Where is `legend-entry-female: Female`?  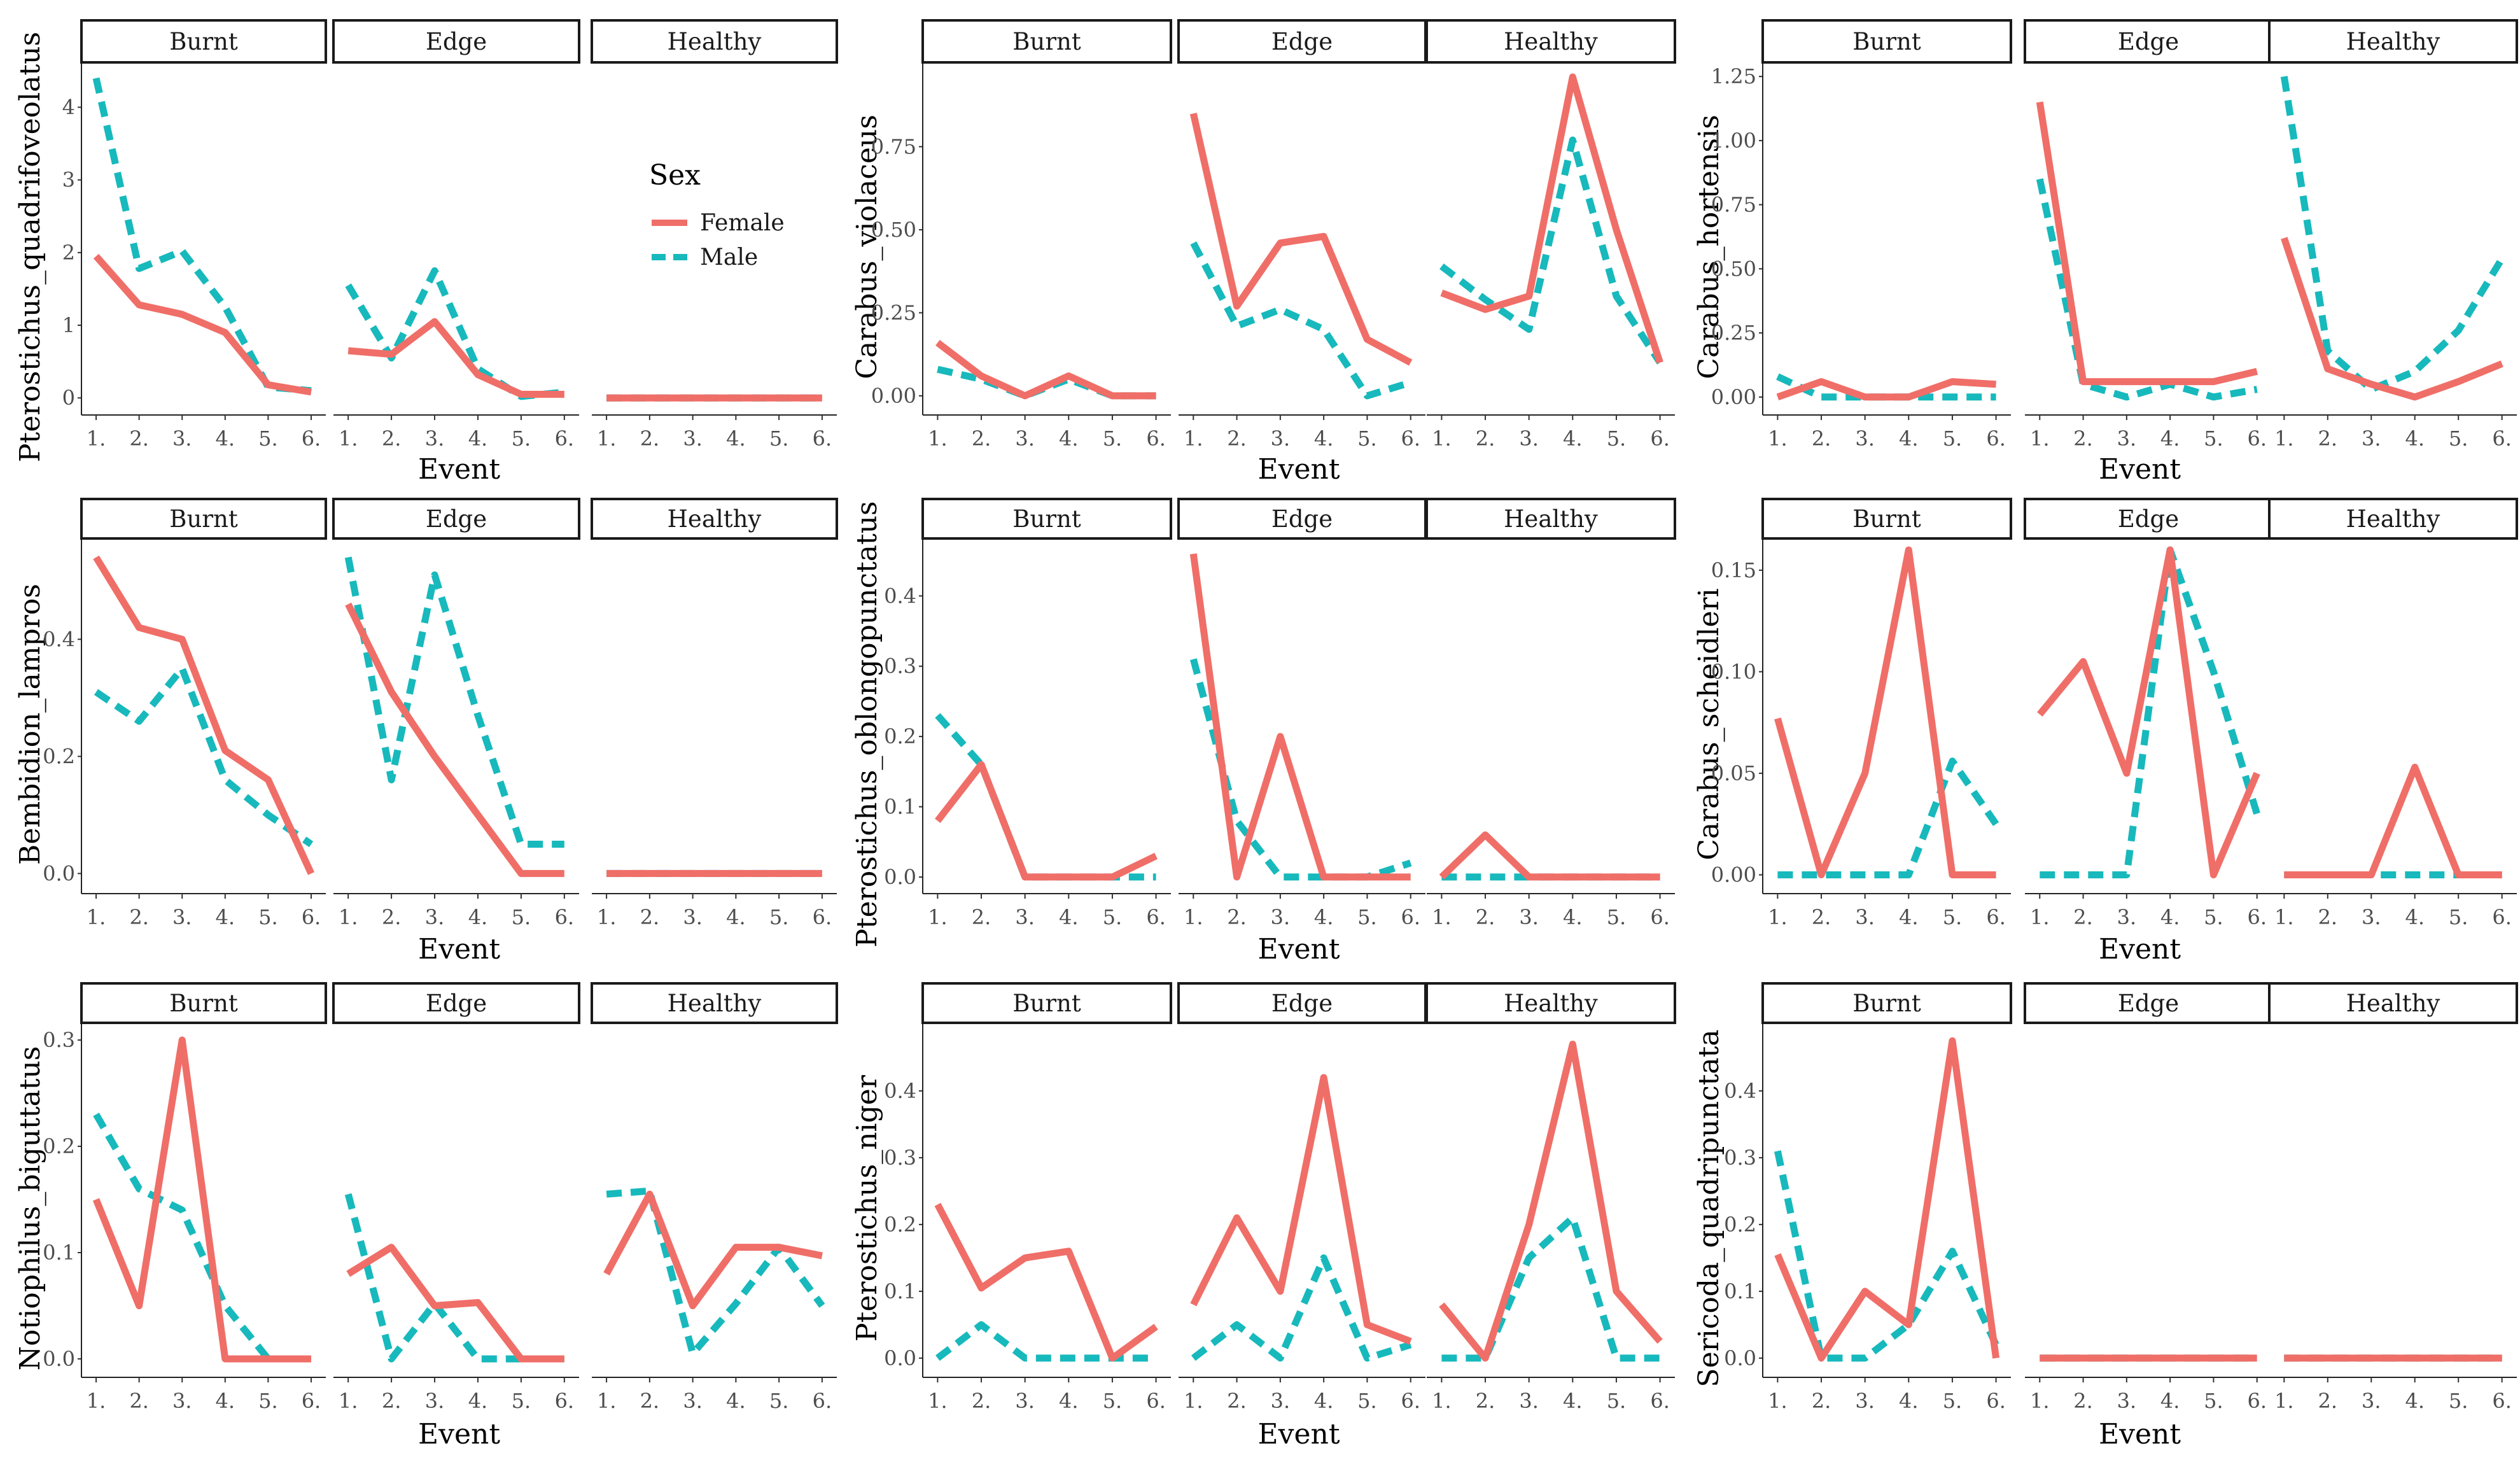
legend-entry-female: Female is located at coordinates (718, 223).